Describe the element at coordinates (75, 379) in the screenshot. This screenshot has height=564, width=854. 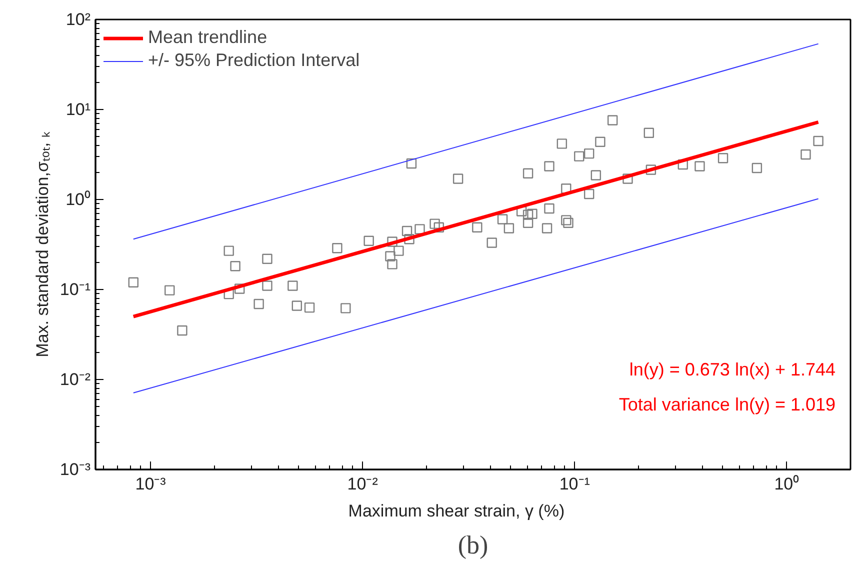
I see `y-tick-label: 10⁻²` at that location.